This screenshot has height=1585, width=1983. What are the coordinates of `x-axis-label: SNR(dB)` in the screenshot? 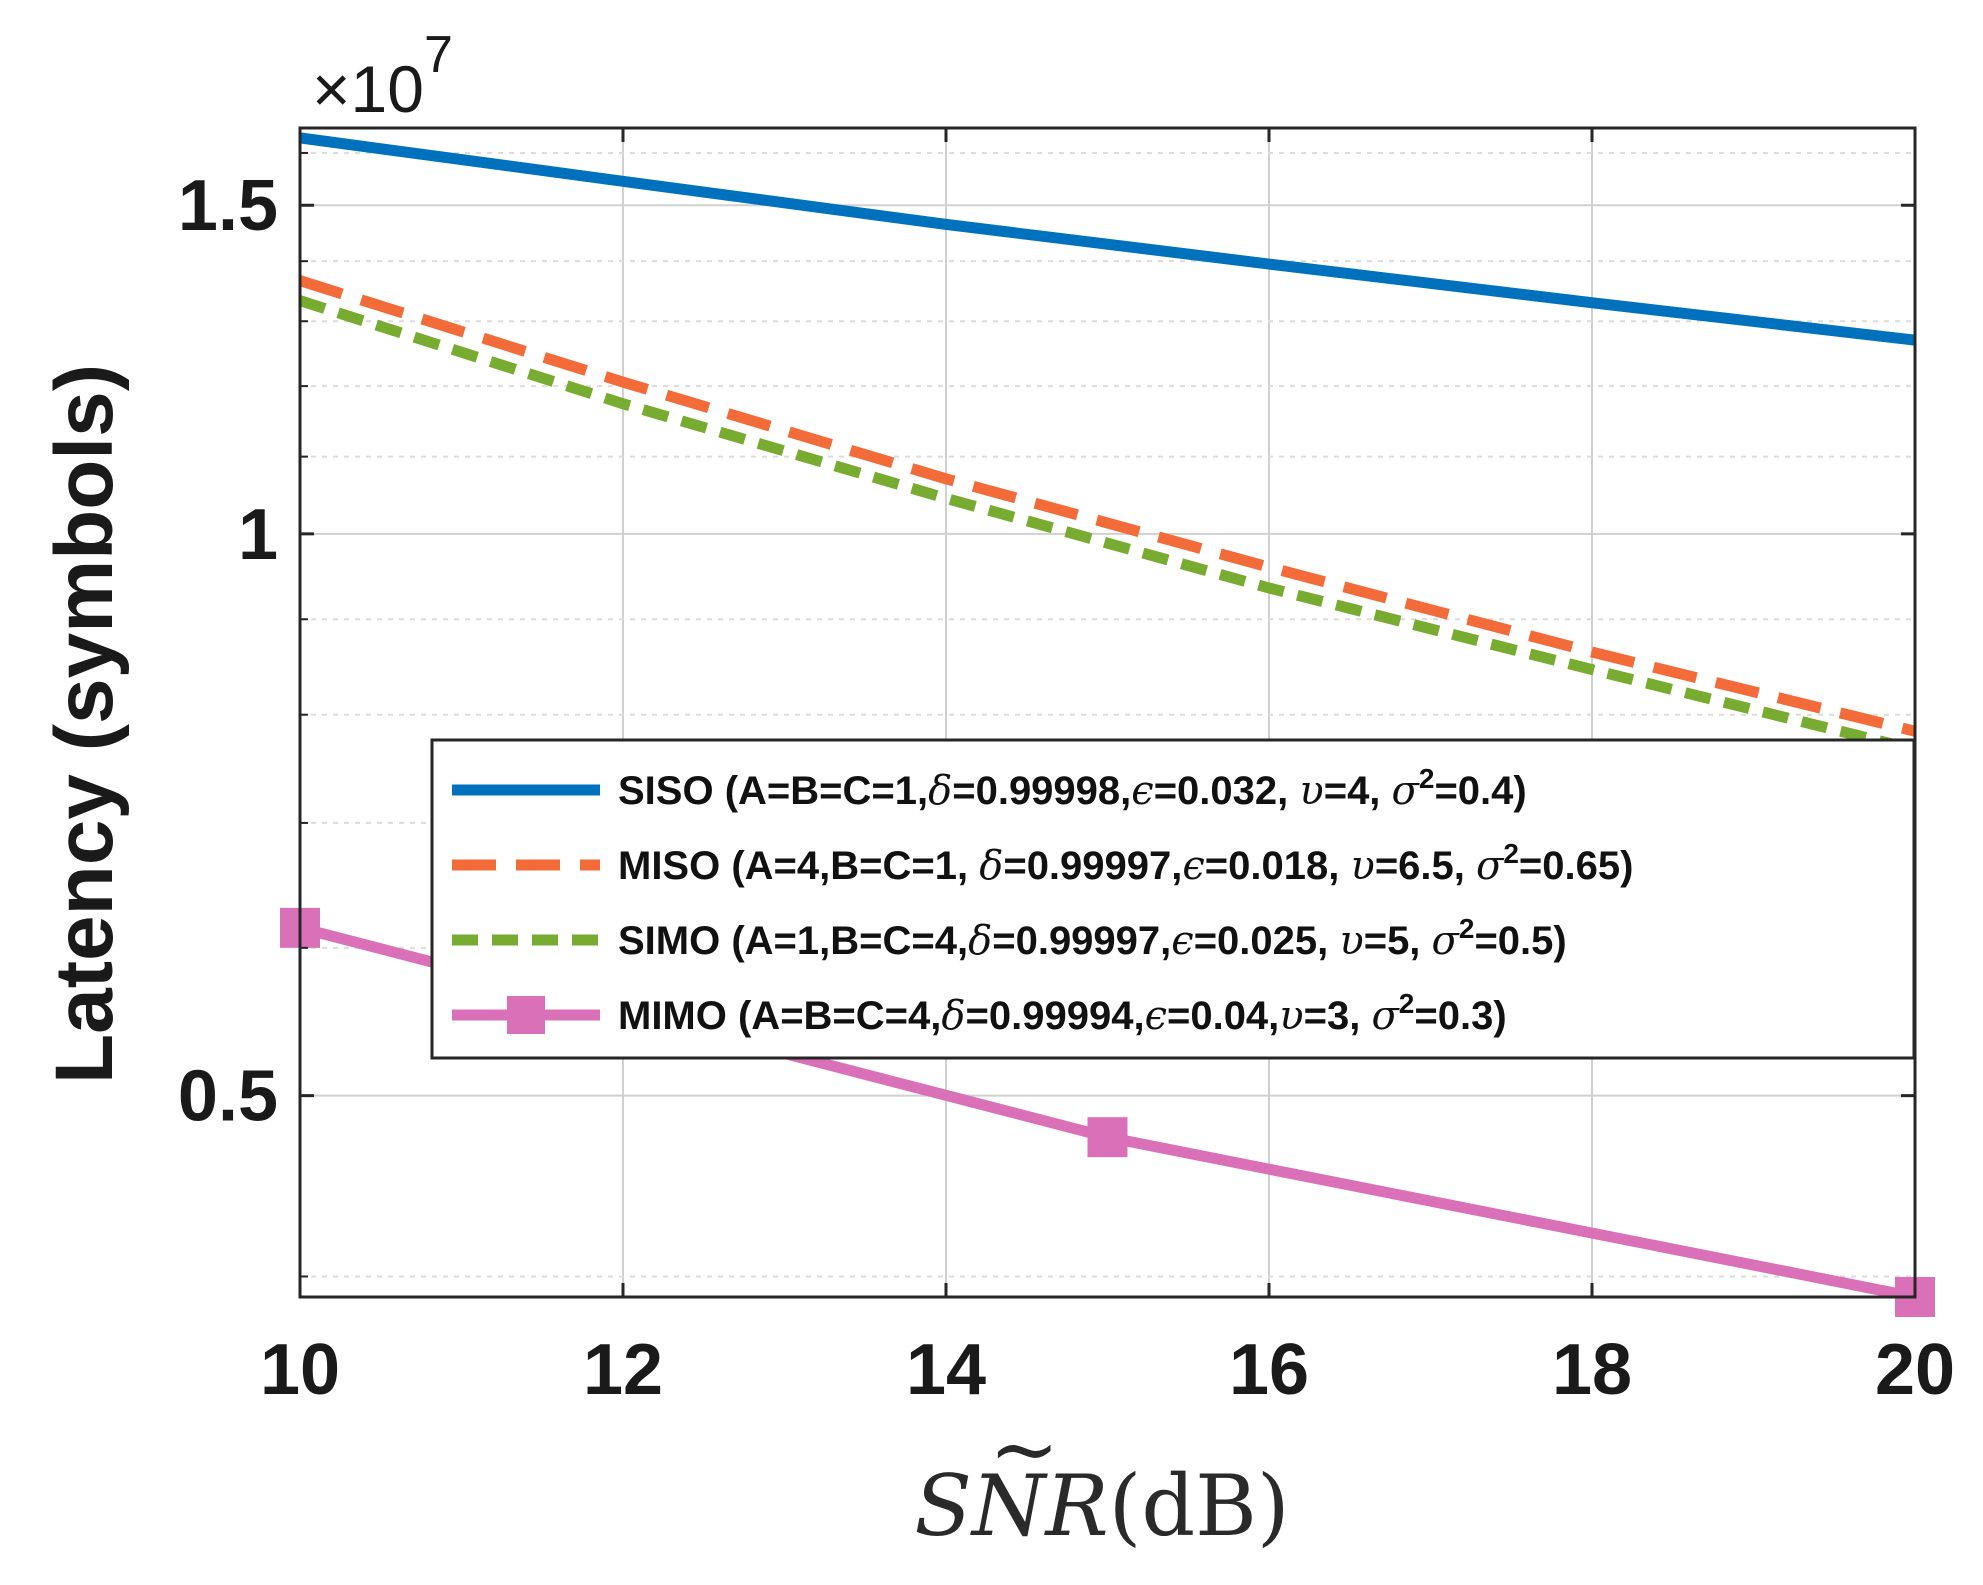 It's located at (1101, 1506).